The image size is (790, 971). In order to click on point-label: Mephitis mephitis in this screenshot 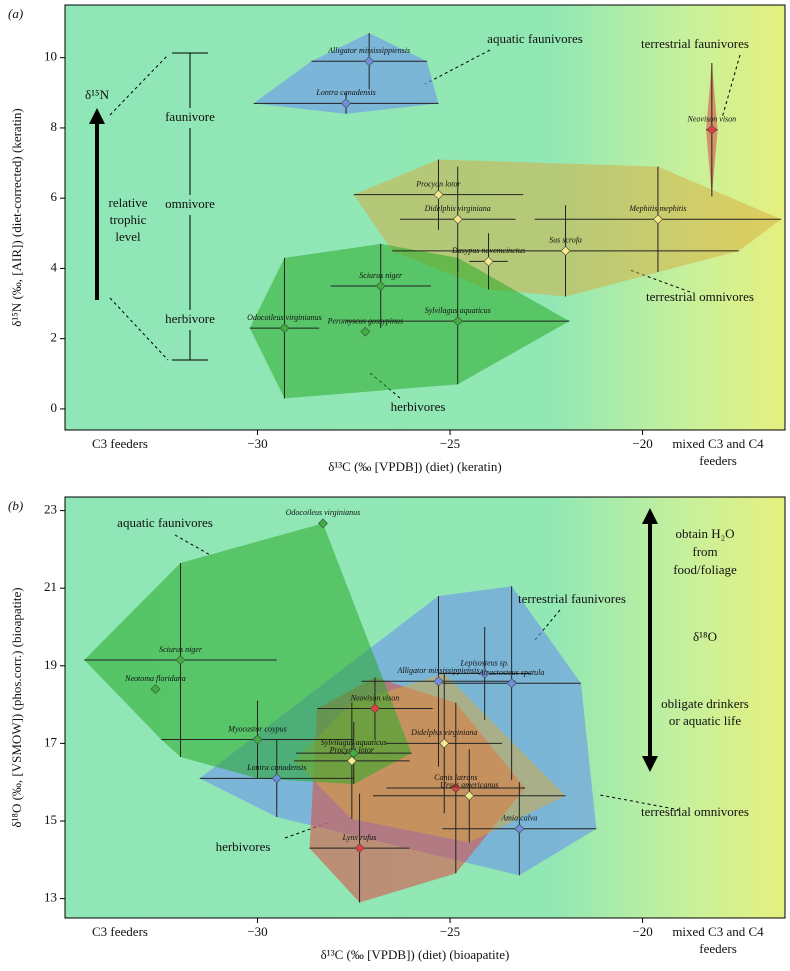, I will do `click(657, 208)`.